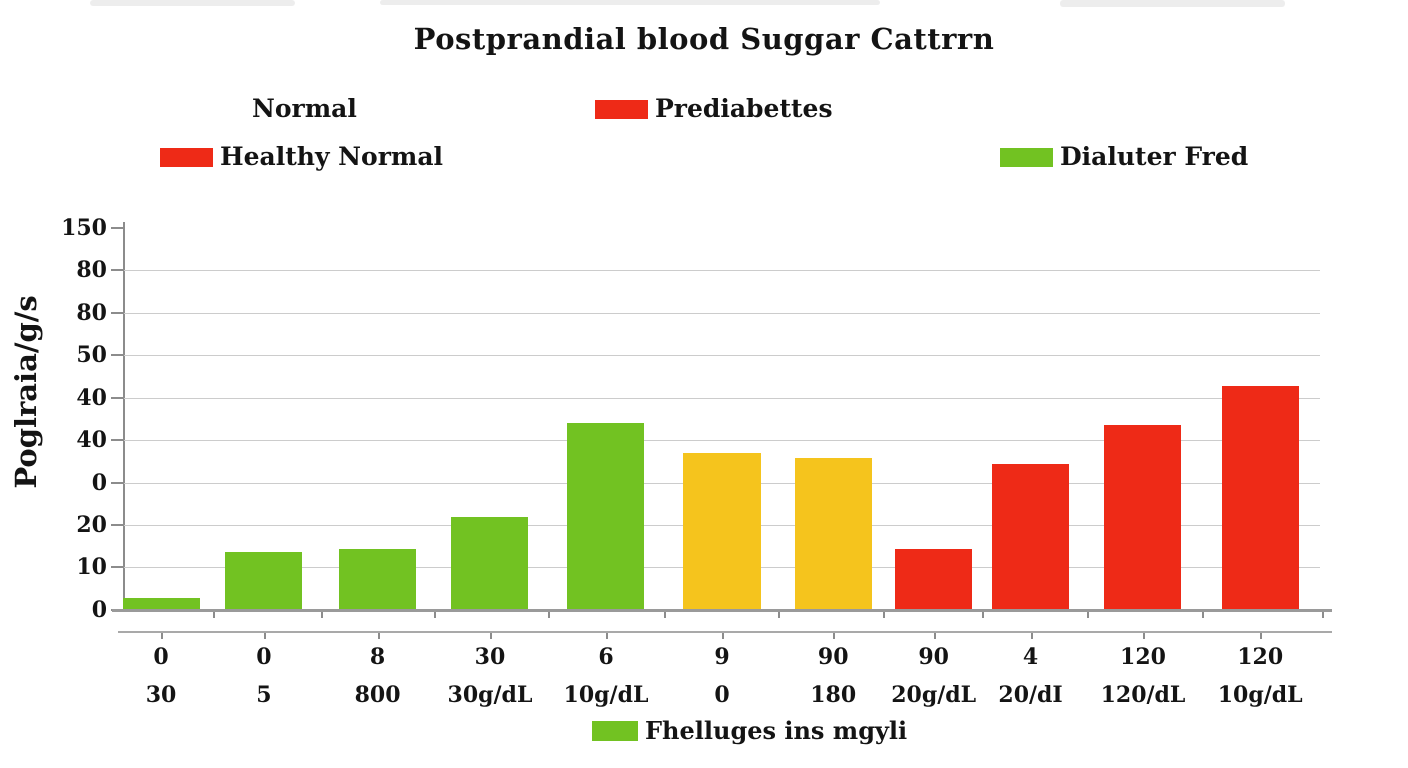  I want to click on x-tick-labels-row-1: 0 0 8 30 6 9 90 90 4 120 120, so click(722, 657).